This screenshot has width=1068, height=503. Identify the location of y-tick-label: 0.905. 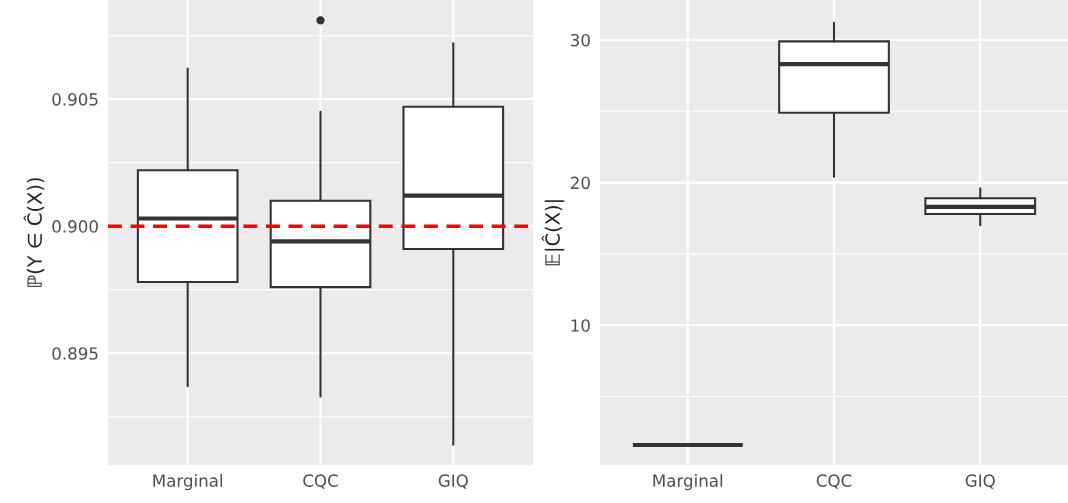
(75, 99).